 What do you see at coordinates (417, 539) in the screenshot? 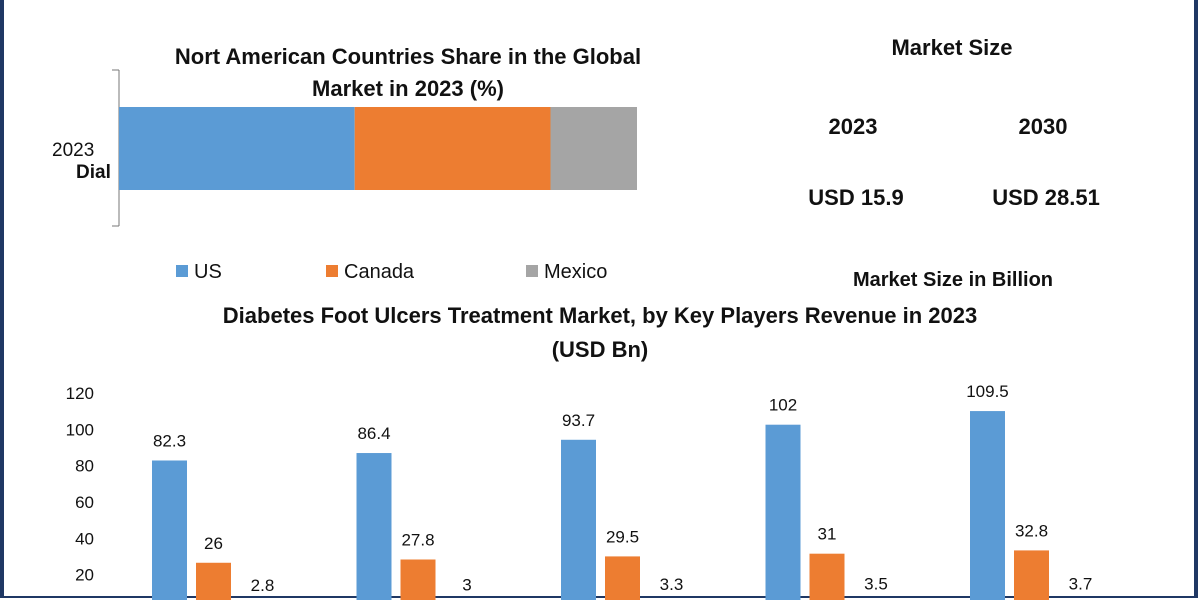
I see `data-label: 27.8` at bounding box center [417, 539].